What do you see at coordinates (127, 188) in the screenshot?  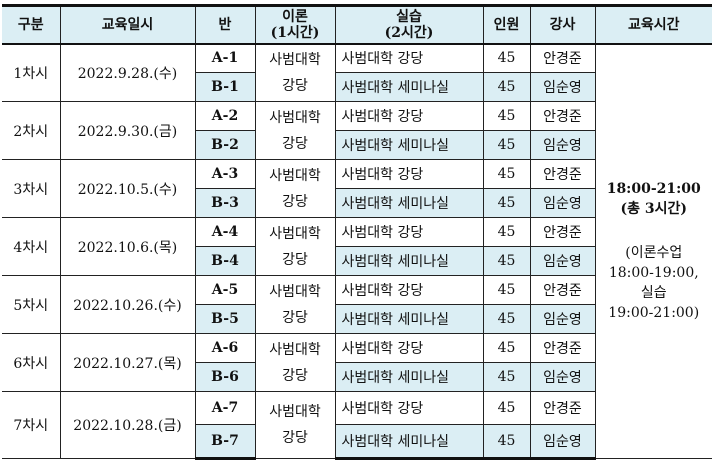 I see `session-date: 2022.10.5.(수)` at bounding box center [127, 188].